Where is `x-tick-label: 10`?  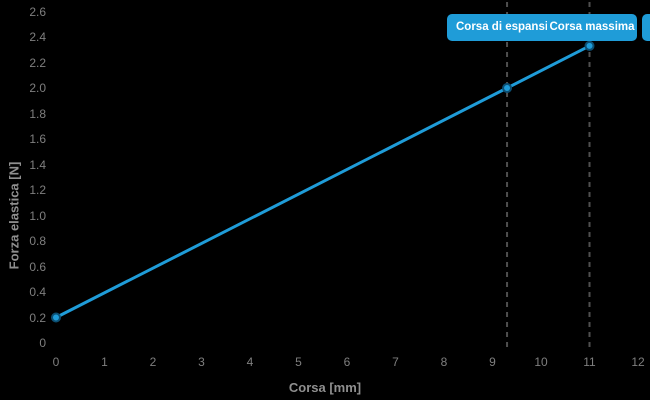 x-tick-label: 10 is located at coordinates (541, 362).